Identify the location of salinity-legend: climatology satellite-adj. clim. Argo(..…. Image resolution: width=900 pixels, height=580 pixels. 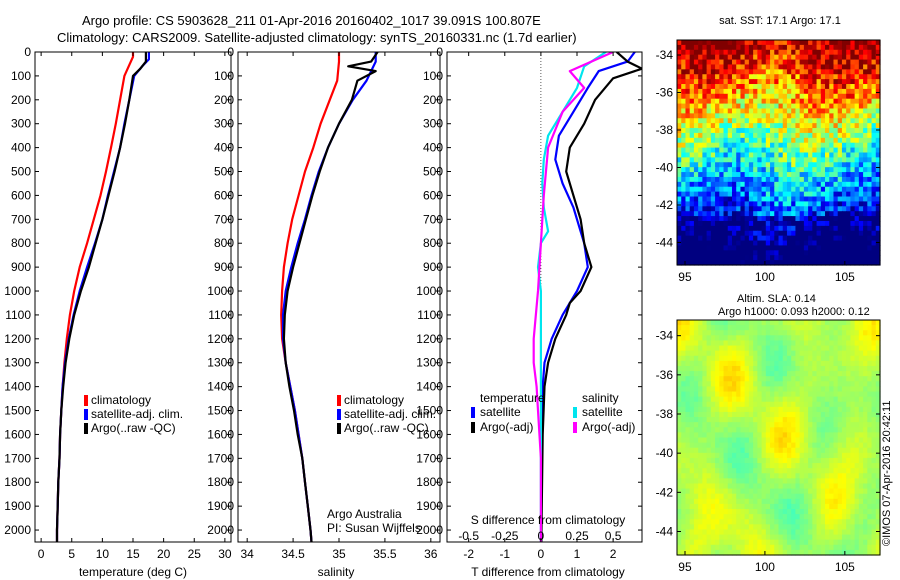
(386, 414).